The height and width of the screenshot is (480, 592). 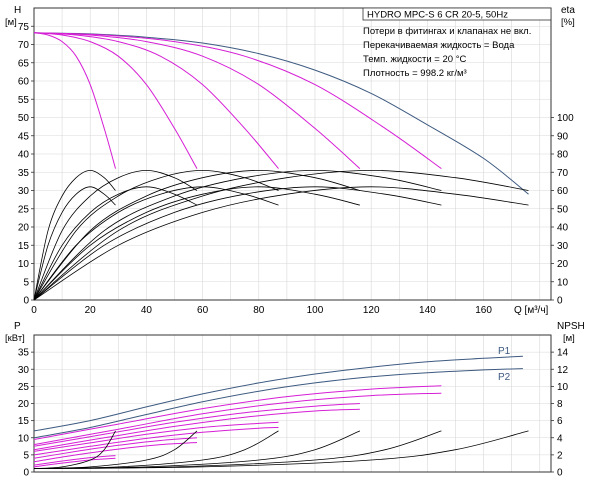 I want to click on series-eta-4-pumps-b, so click(x=196, y=243).